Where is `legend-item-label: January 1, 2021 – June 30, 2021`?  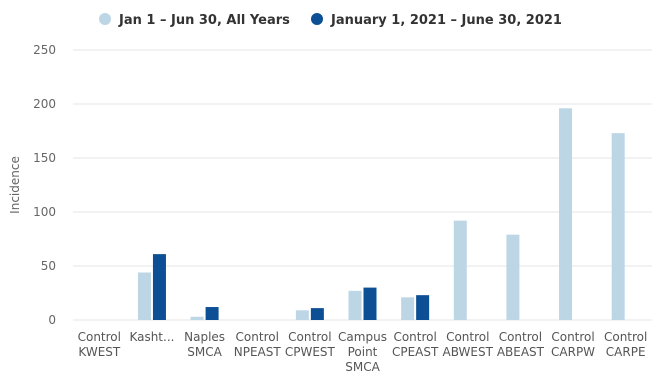
legend-item-label: January 1, 2021 – June 30, 2021 is located at coordinates (446, 20).